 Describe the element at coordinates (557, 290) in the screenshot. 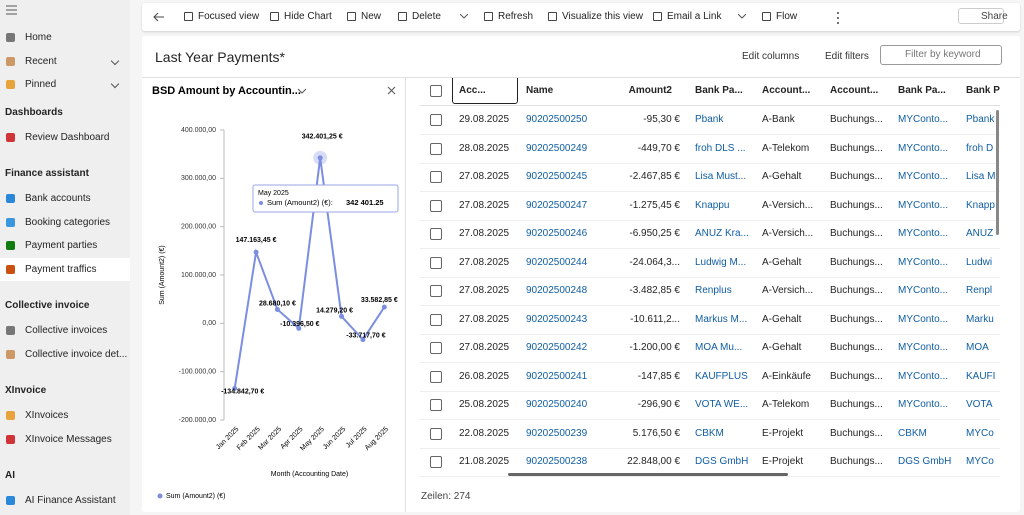

I see `link-cell: 90202500248` at that location.